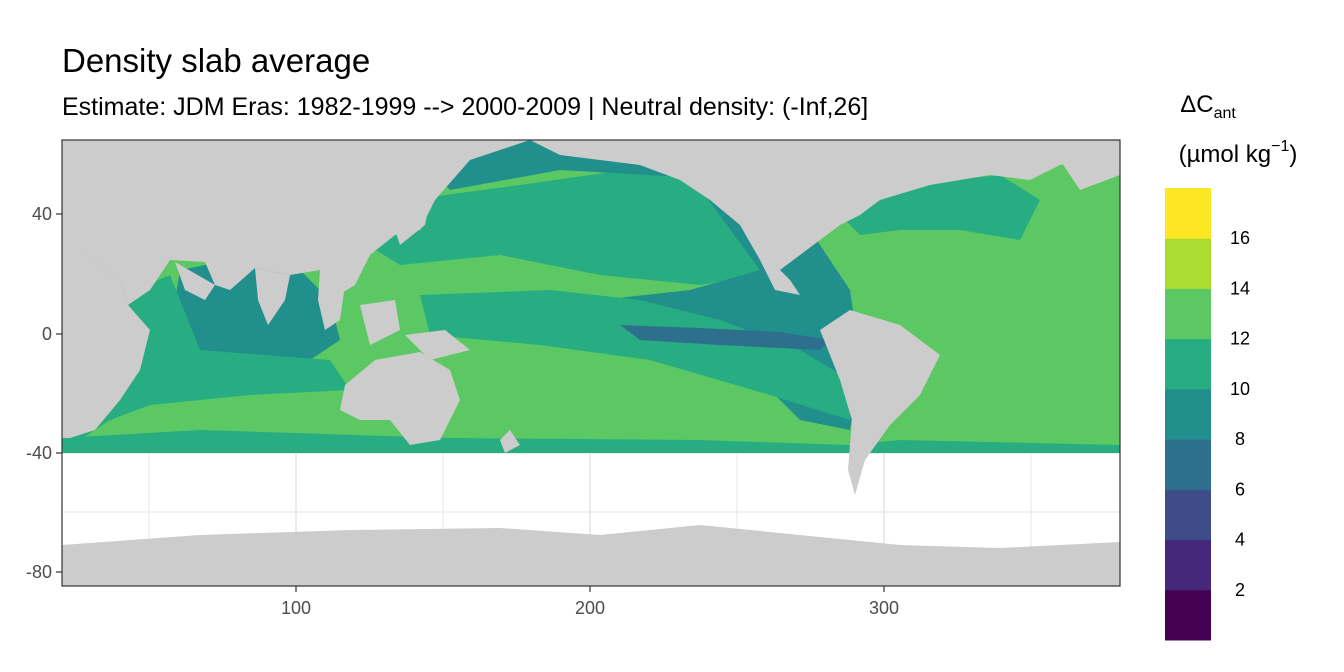 Image resolution: width=1344 pixels, height=672 pixels. What do you see at coordinates (635, 355) in the screenshot?
I see `ocean-band-equatorial-pacific` at bounding box center [635, 355].